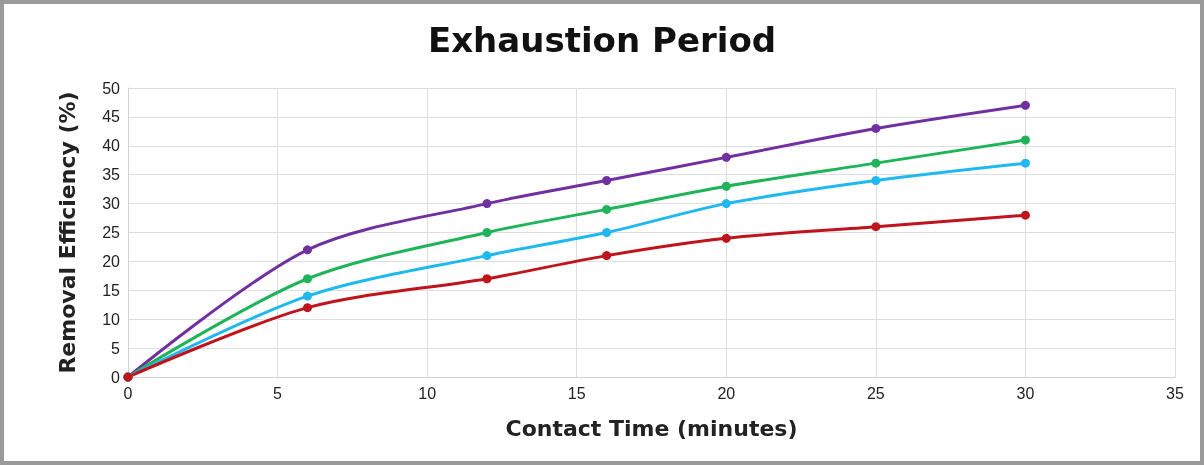 The image size is (1204, 465). What do you see at coordinates (651, 428) in the screenshot?
I see `x-axis-title: Contact Time (minutes)` at bounding box center [651, 428].